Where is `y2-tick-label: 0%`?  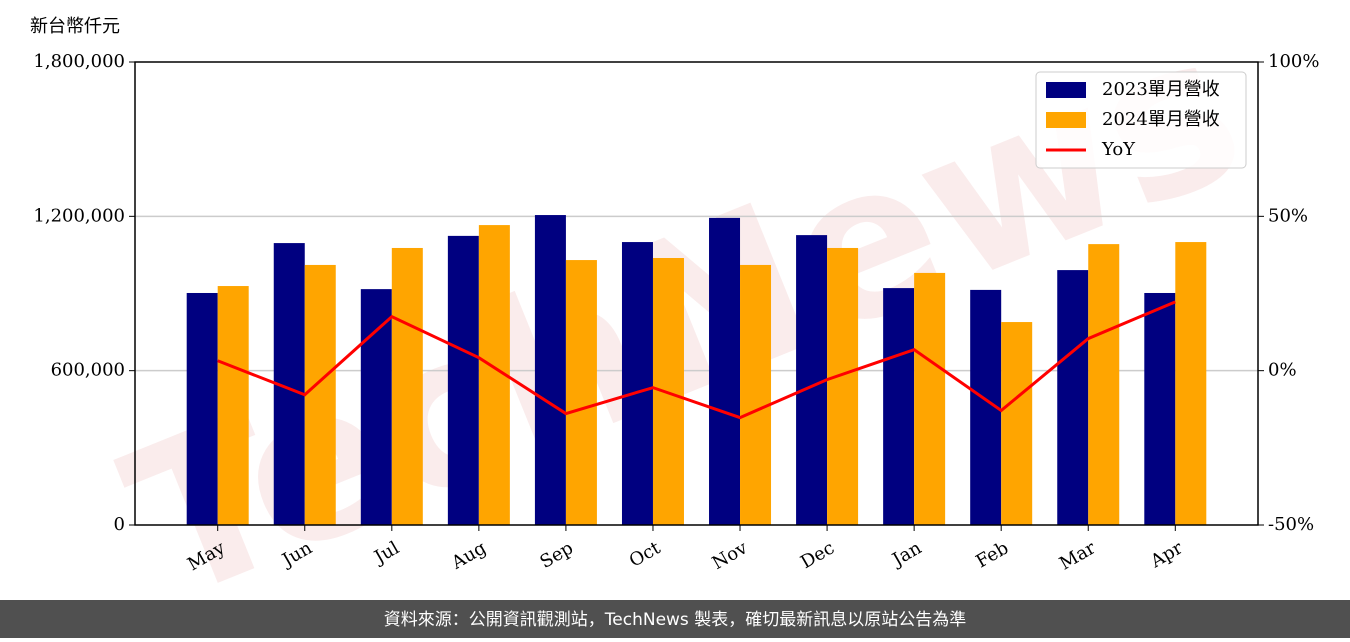
y2-tick-label: 0% is located at coordinates (1282, 370).